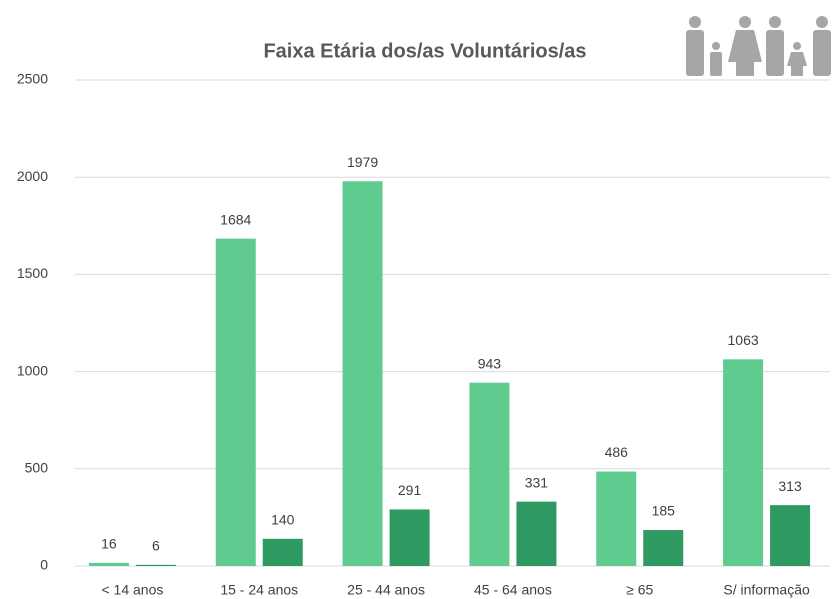  I want to click on x-tick-label: 25 - 44 anos, so click(386, 590).